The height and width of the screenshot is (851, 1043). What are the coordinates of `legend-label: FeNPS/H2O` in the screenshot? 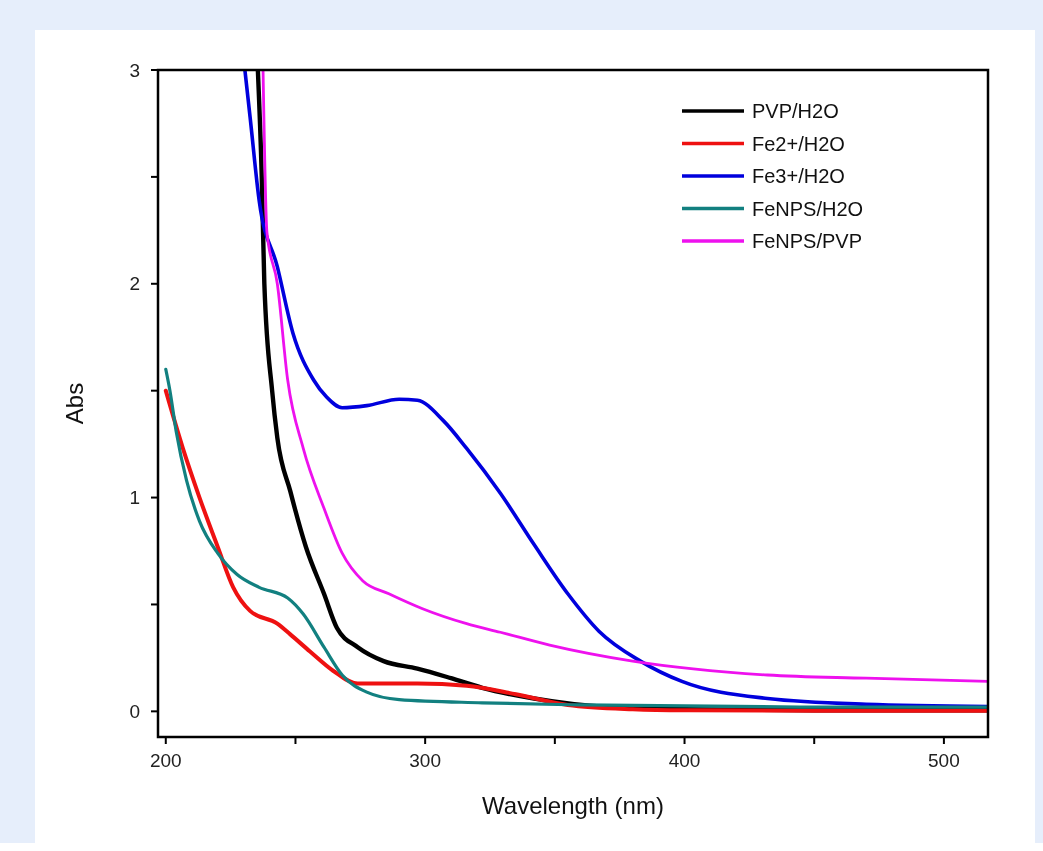 It's located at (808, 208).